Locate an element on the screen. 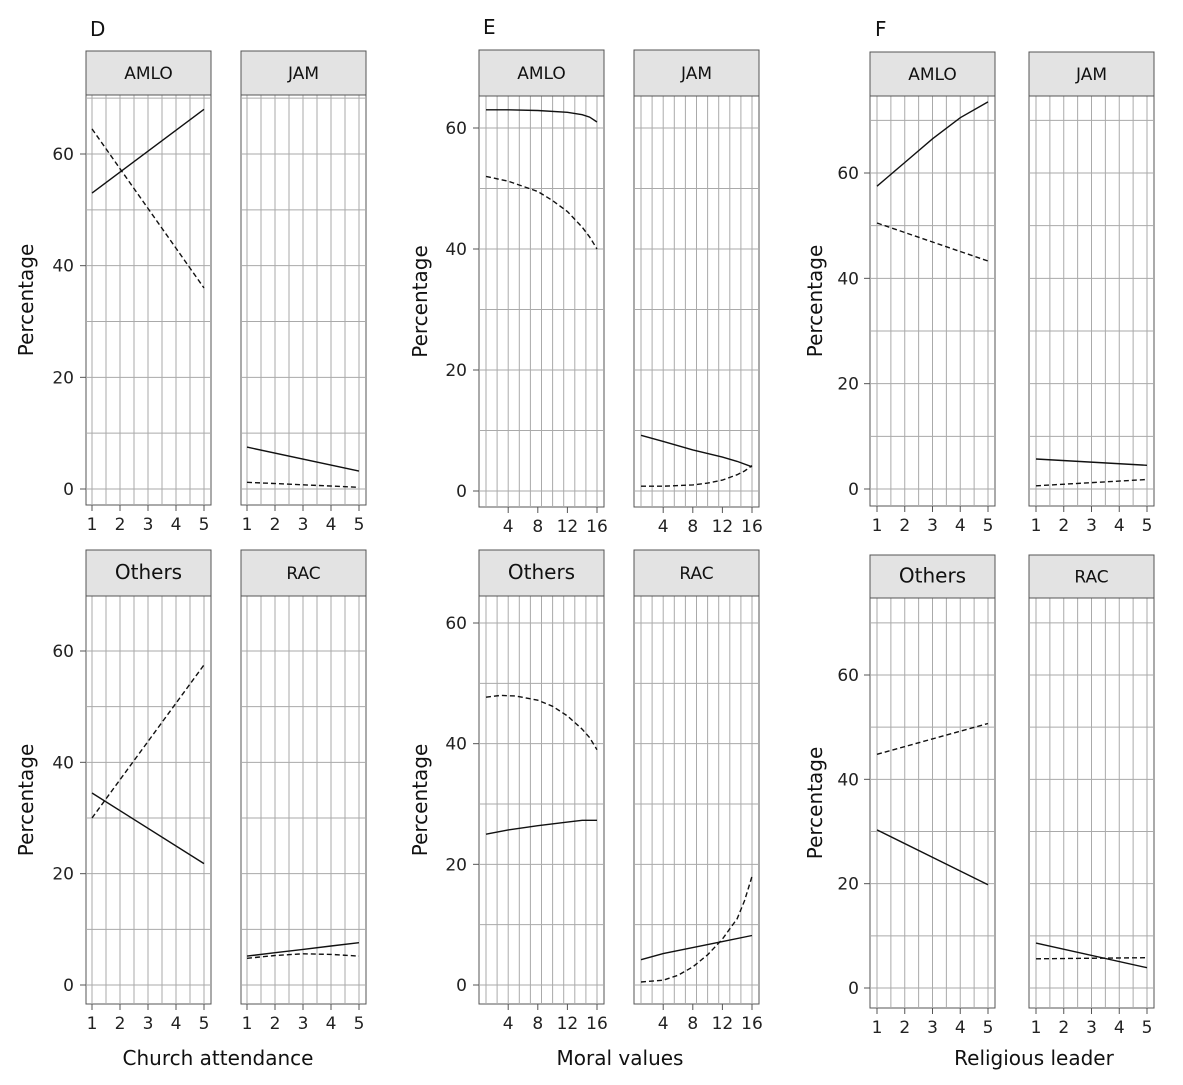 Image resolution: width=1183 pixels, height=1085 pixels. x-tick-label: 8 is located at coordinates (692, 1024).